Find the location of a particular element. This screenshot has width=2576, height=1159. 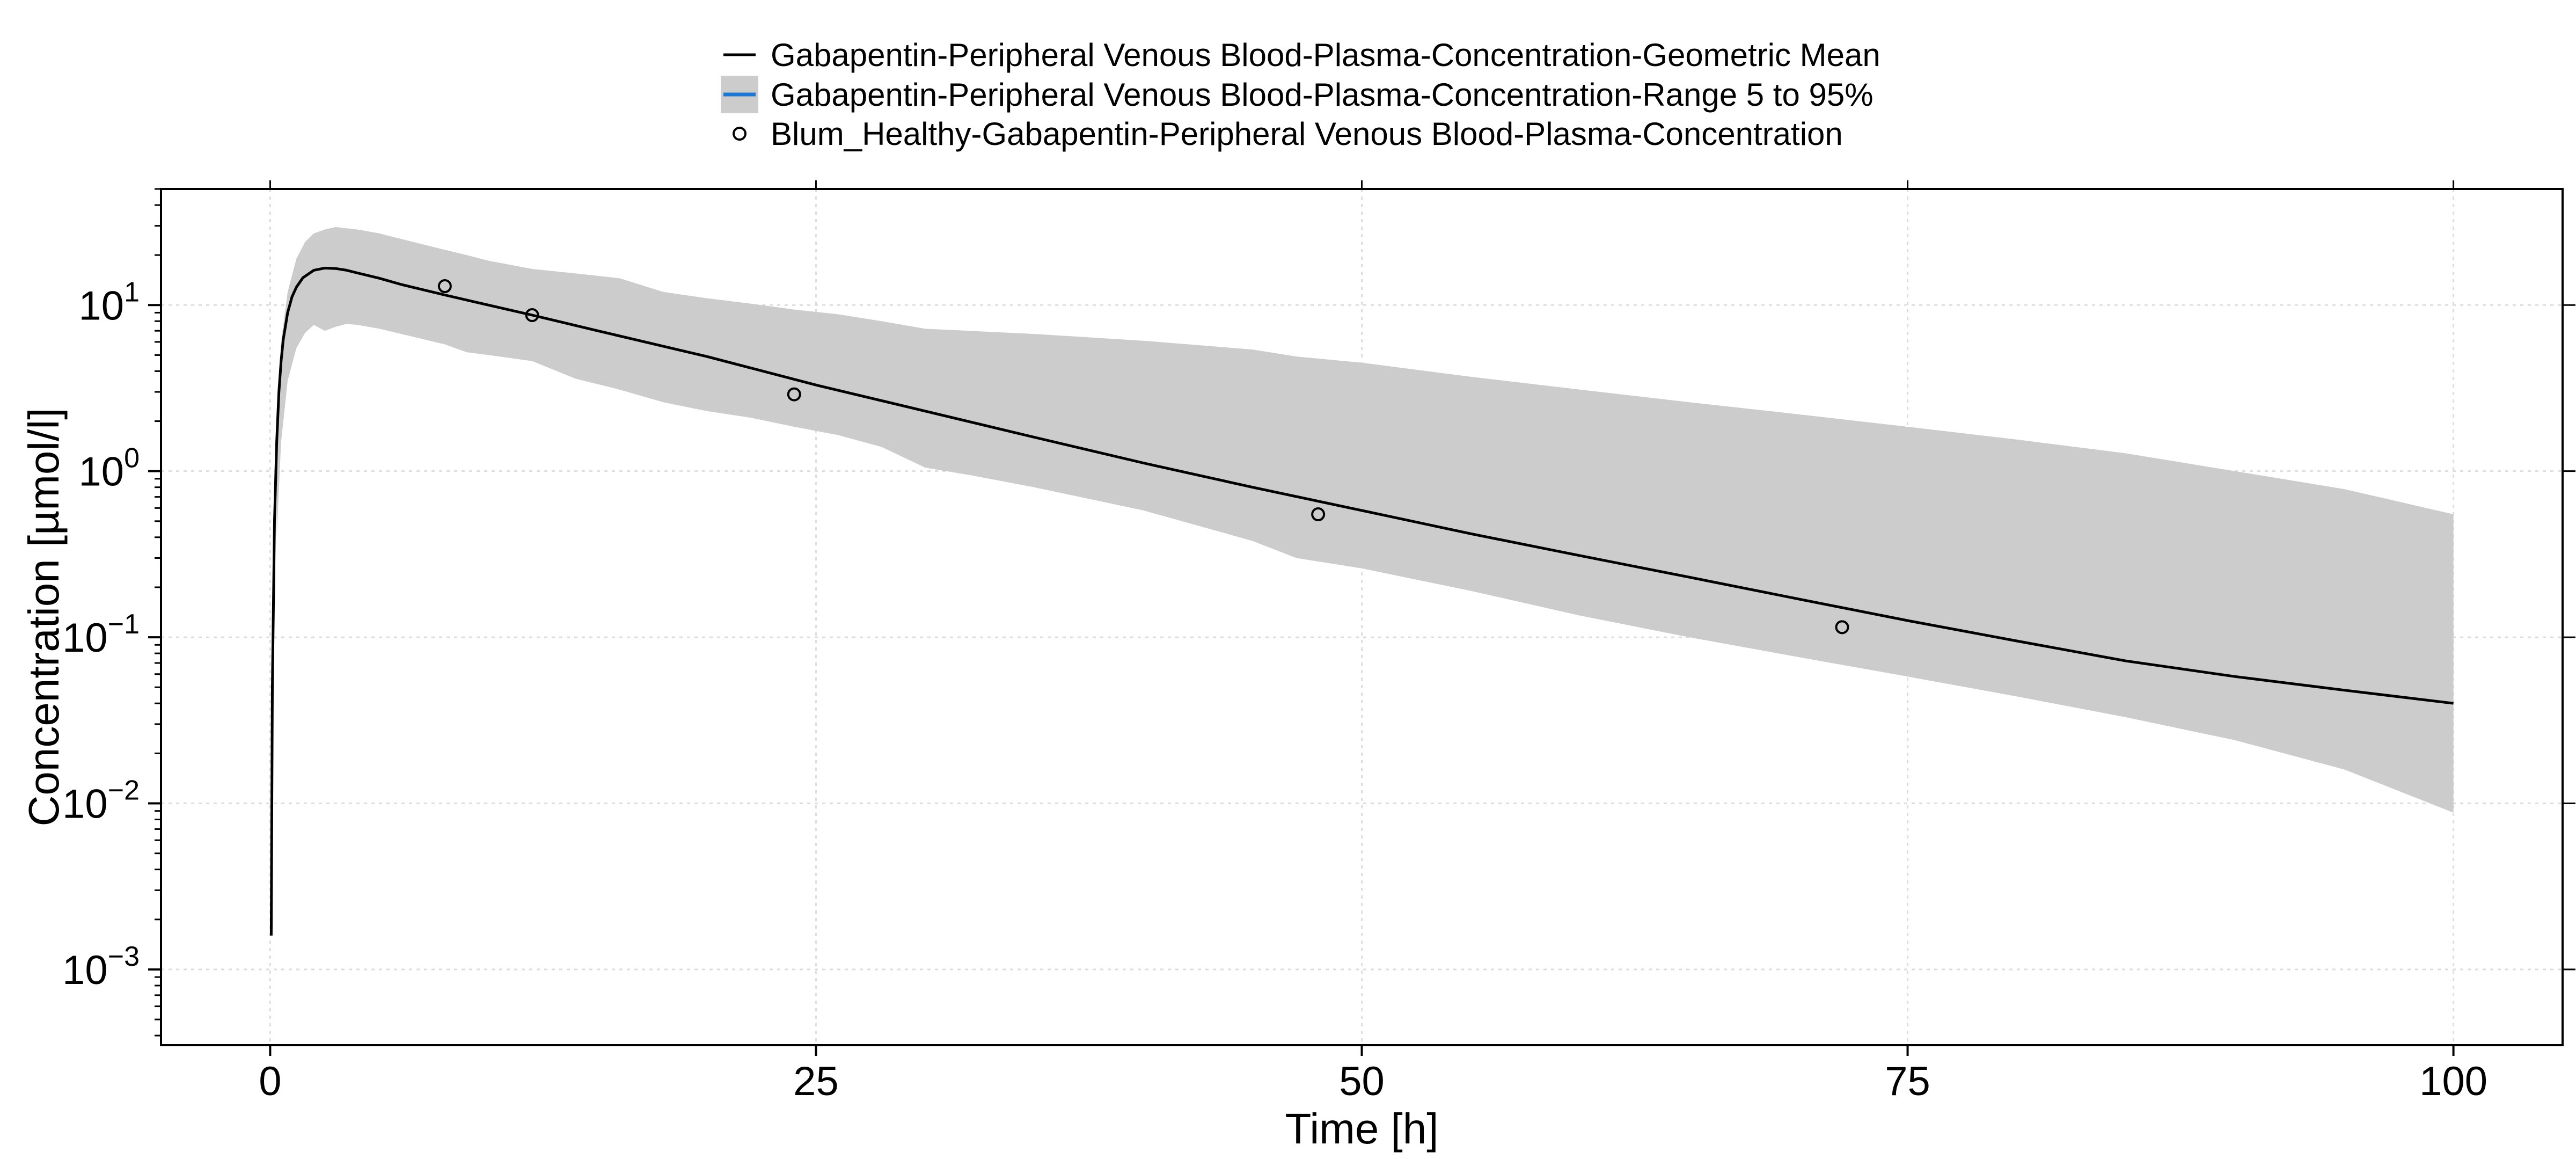

y-tick-label-1: 10⁻² is located at coordinates (101, 801).